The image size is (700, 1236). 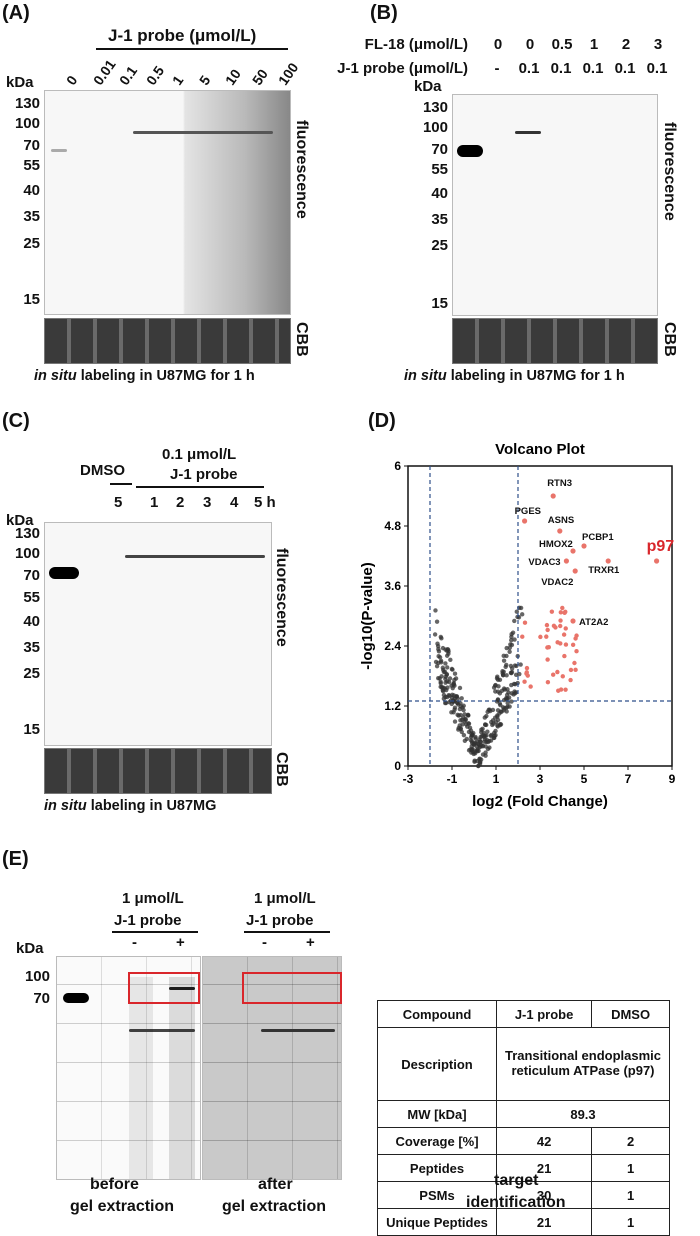 I want to click on lane-label: 1, so click(x=177, y=80).